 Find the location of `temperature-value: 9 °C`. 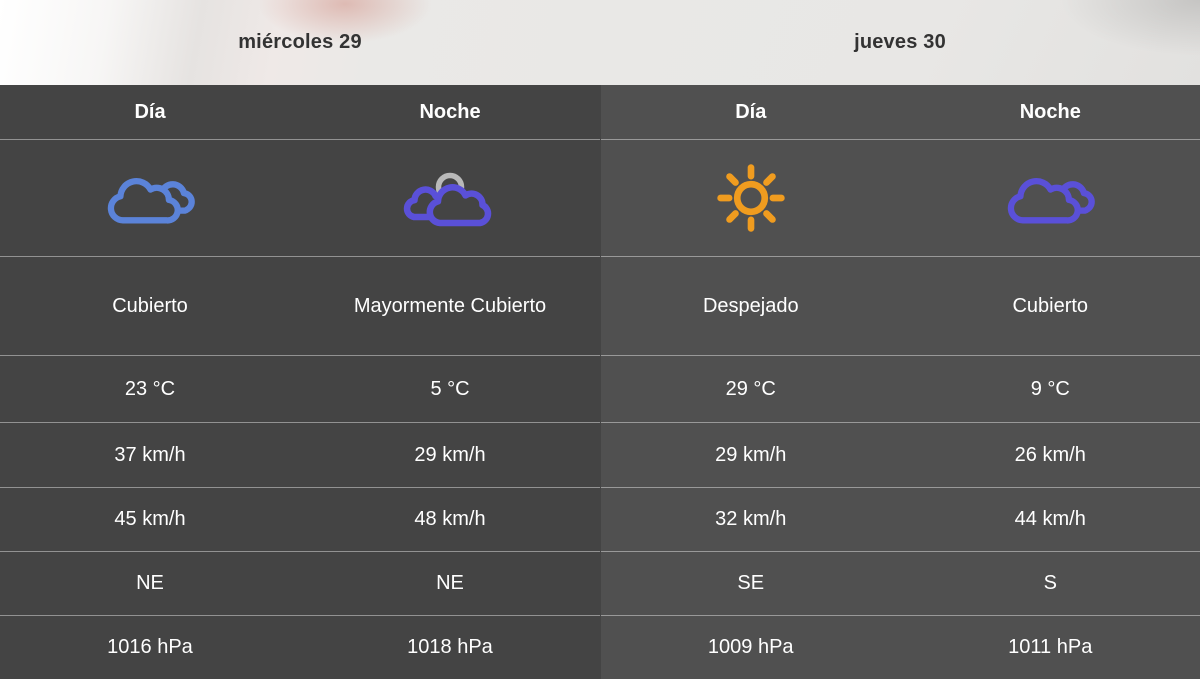

temperature-value: 9 °C is located at coordinates (1050, 388).